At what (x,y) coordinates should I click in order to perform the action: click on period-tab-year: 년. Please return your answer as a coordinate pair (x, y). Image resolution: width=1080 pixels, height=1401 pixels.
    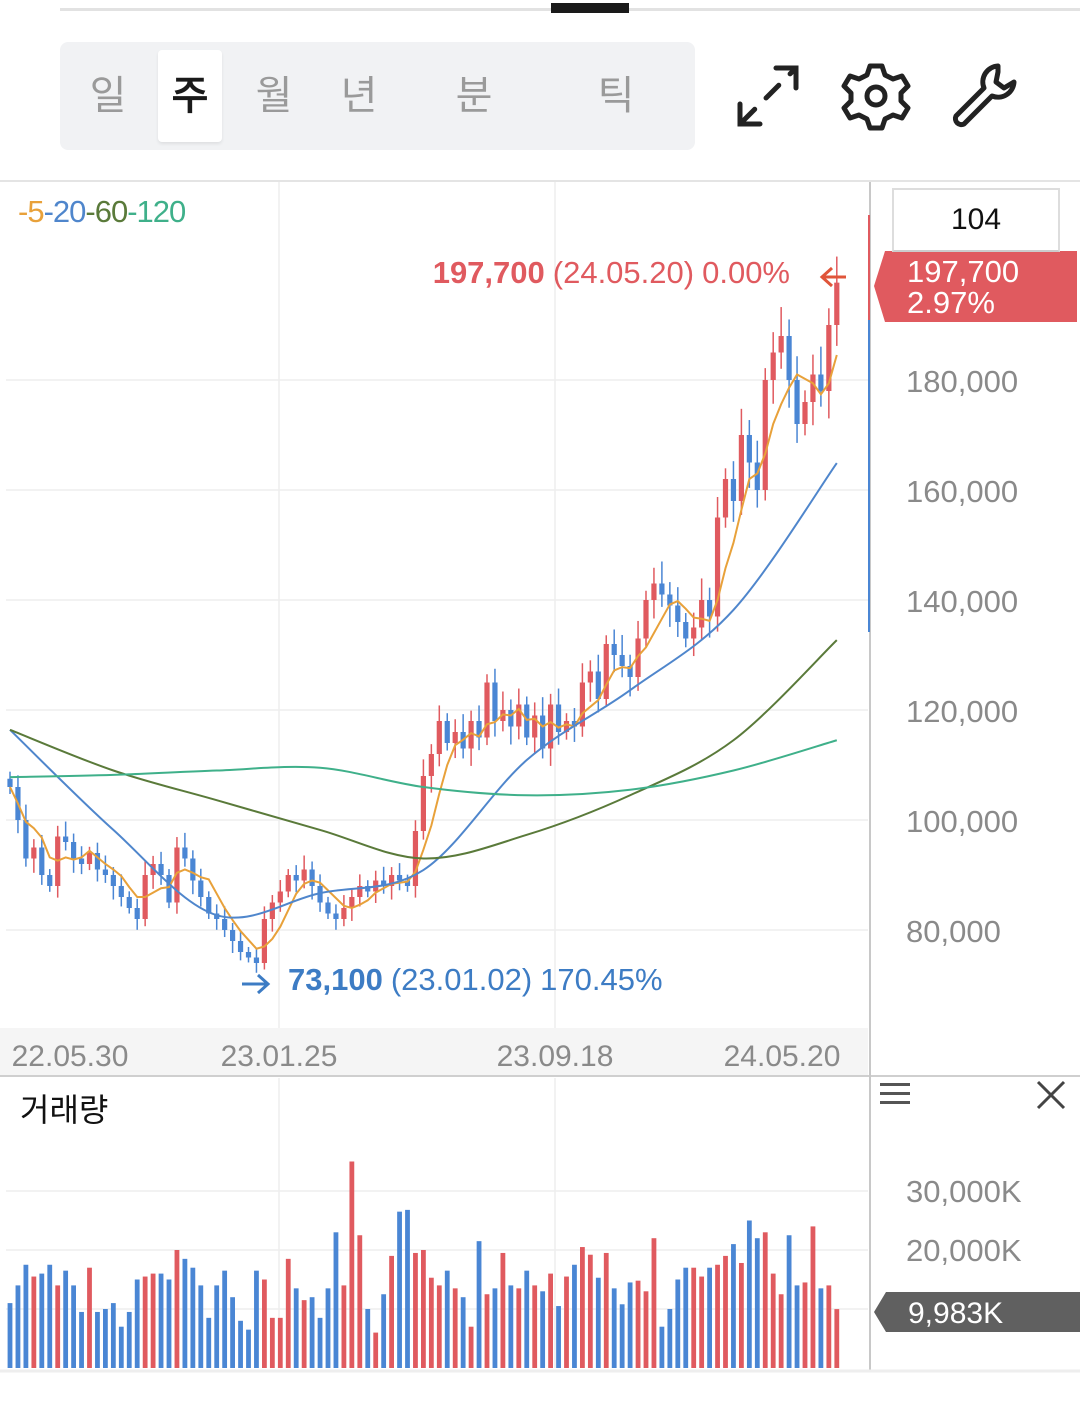
    Looking at the image, I should click on (359, 96).